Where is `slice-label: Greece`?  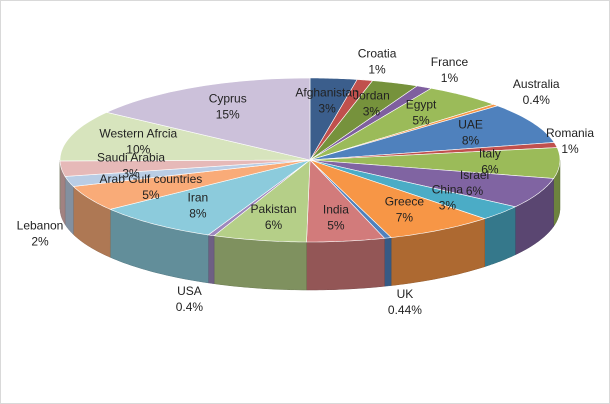
slice-label: Greece is located at coordinates (405, 201).